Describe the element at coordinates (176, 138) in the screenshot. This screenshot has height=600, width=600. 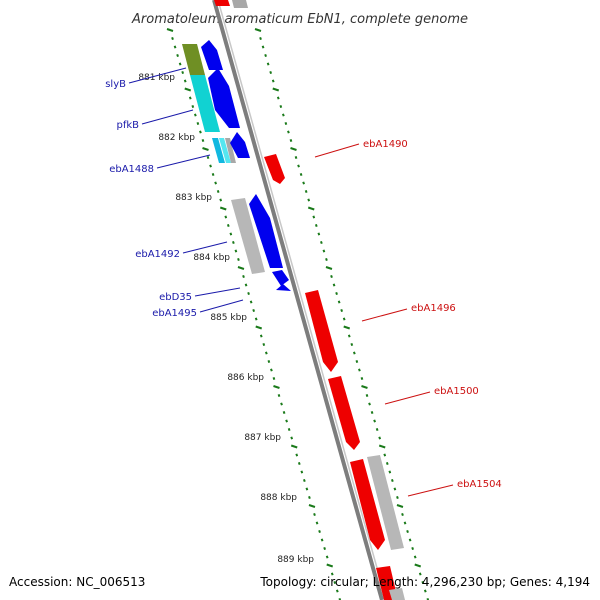
I see `kbp-label: 882 kbp` at that location.